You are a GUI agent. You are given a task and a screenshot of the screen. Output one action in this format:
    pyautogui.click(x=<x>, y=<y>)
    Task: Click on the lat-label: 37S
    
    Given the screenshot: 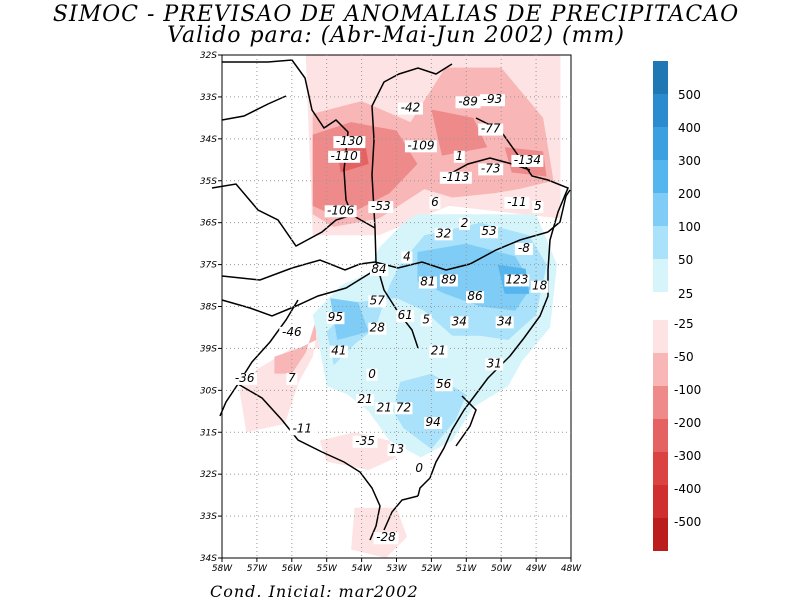 What is the action you would take?
    pyautogui.click(x=208, y=266)
    